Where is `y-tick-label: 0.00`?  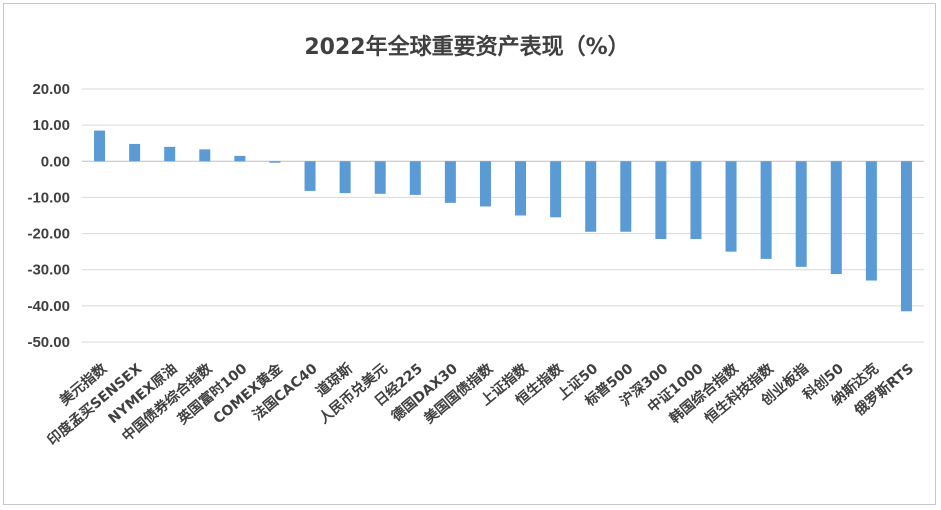 y-tick-label: 0.00 is located at coordinates (55, 161).